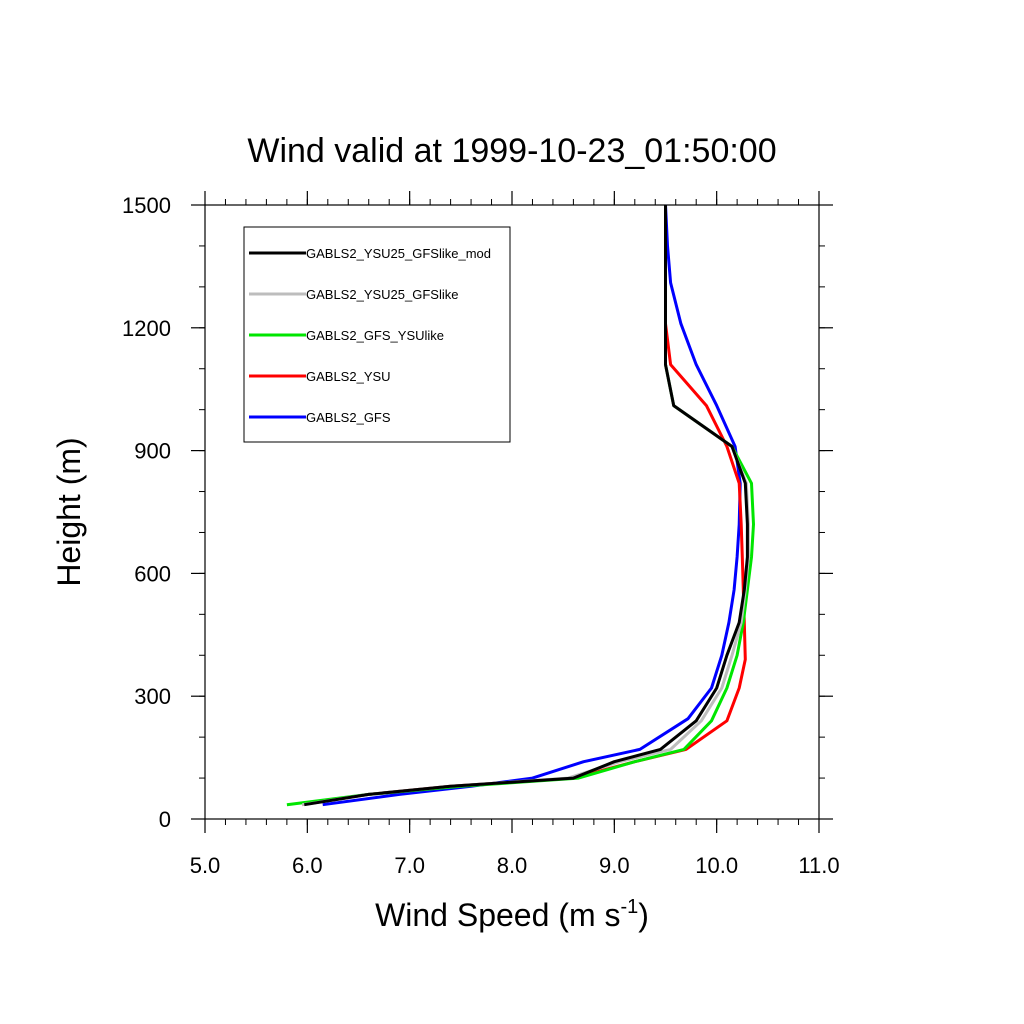  I want to click on x-tick-label: 10.0, so click(716, 865).